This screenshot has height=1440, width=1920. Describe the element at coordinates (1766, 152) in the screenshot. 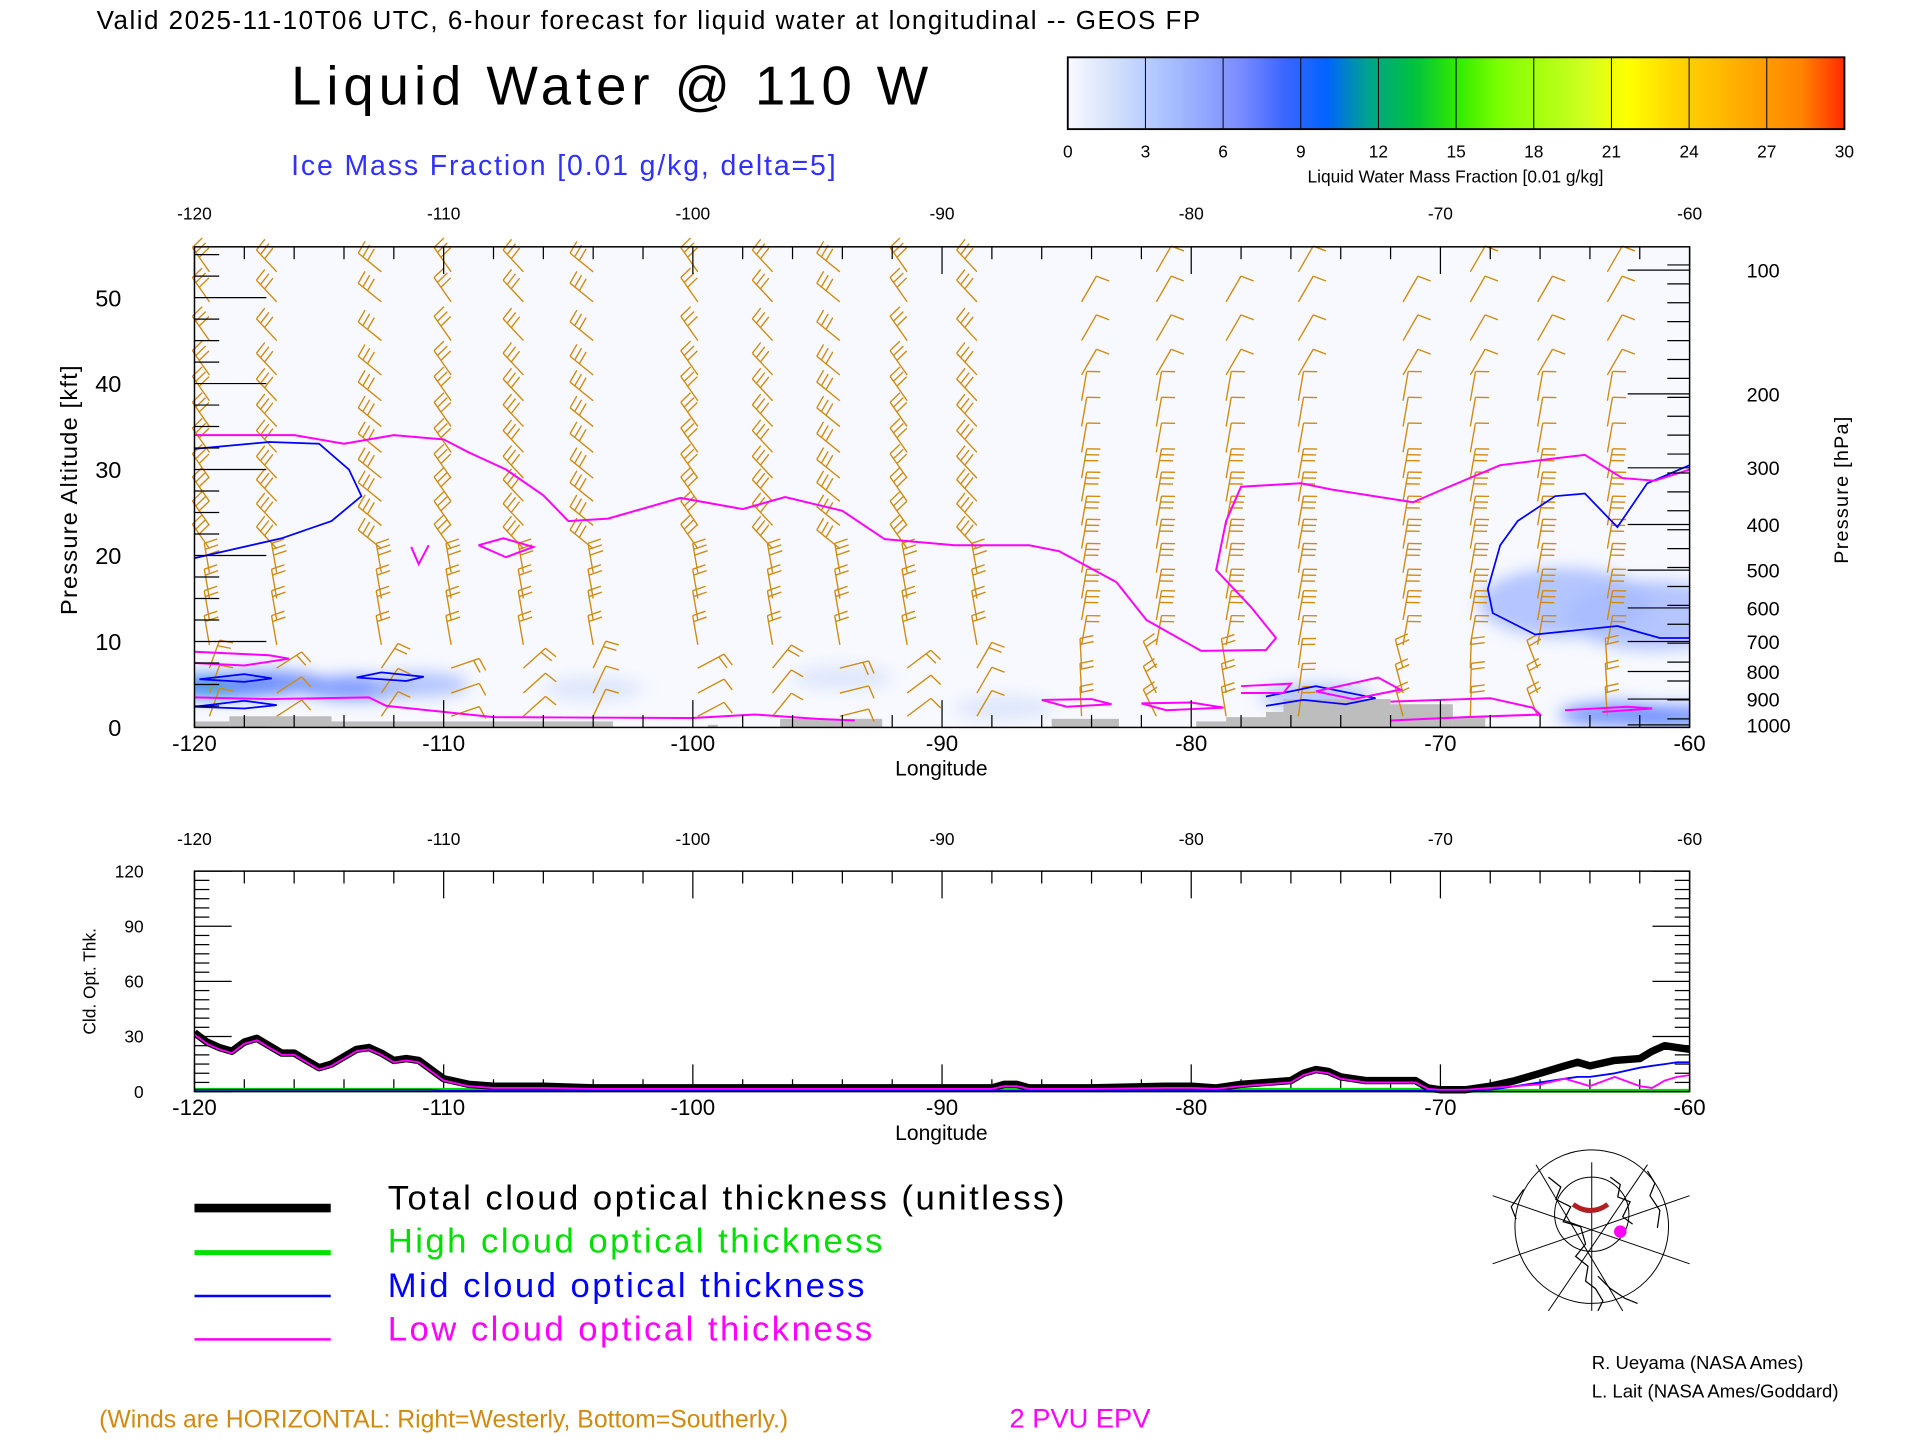

I see `colorbar-tick-label: 27` at that location.